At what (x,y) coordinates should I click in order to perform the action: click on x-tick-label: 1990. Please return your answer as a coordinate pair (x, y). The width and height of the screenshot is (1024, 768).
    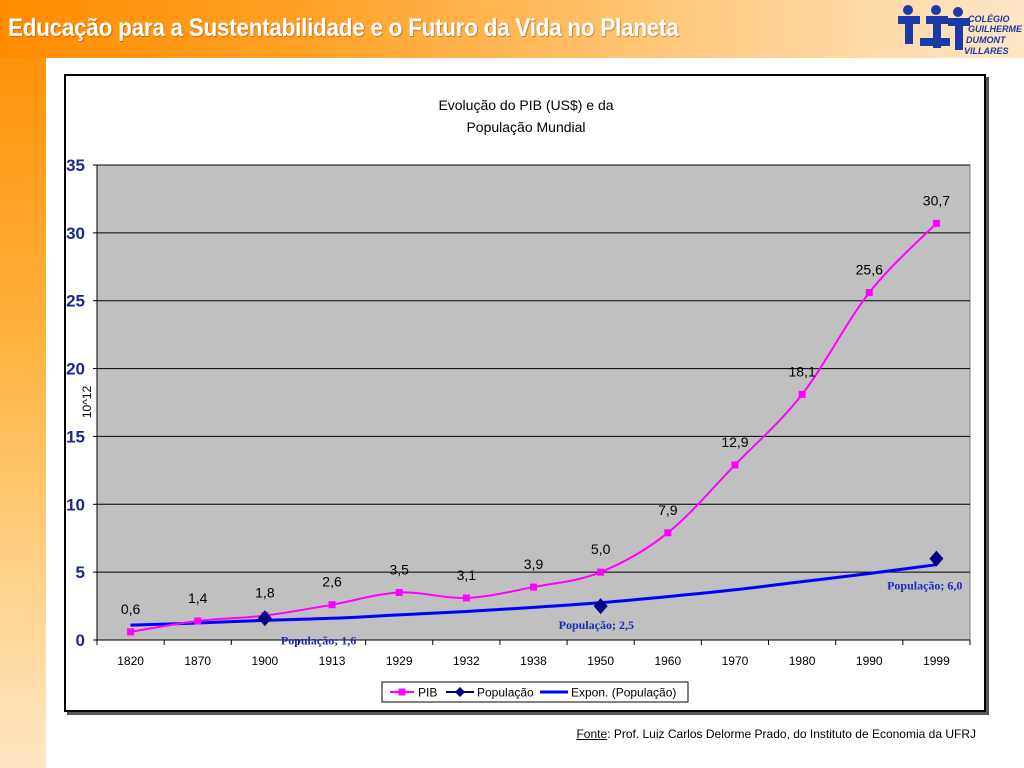
    Looking at the image, I should click on (869, 661).